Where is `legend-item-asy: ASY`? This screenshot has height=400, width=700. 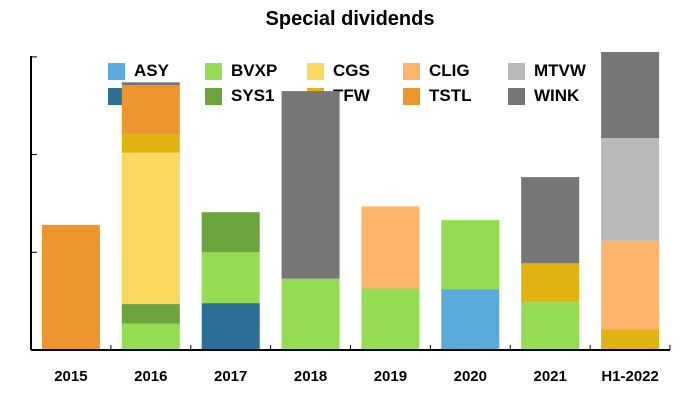
legend-item-asy: ASY is located at coordinates (138, 70).